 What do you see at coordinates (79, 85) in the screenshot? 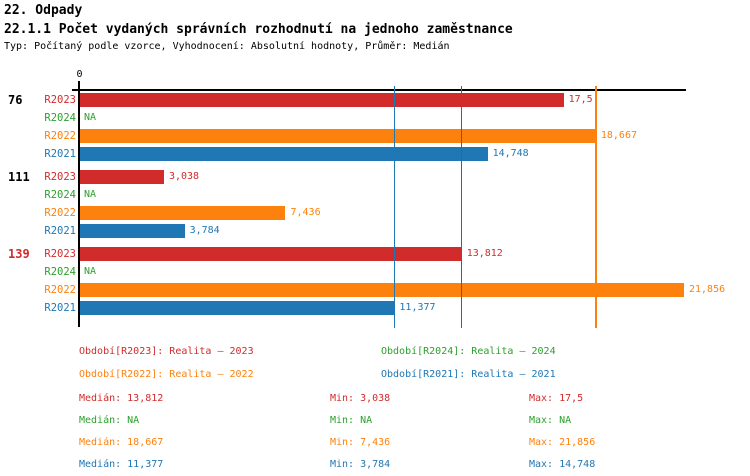
I see `x-axis-origin-tick` at bounding box center [79, 85].